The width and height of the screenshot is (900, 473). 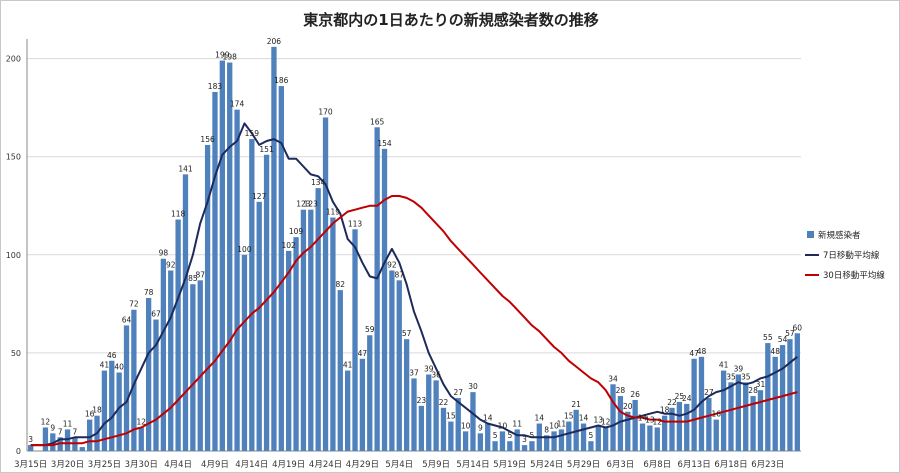 I want to click on data-label: 151, so click(x=266, y=149).